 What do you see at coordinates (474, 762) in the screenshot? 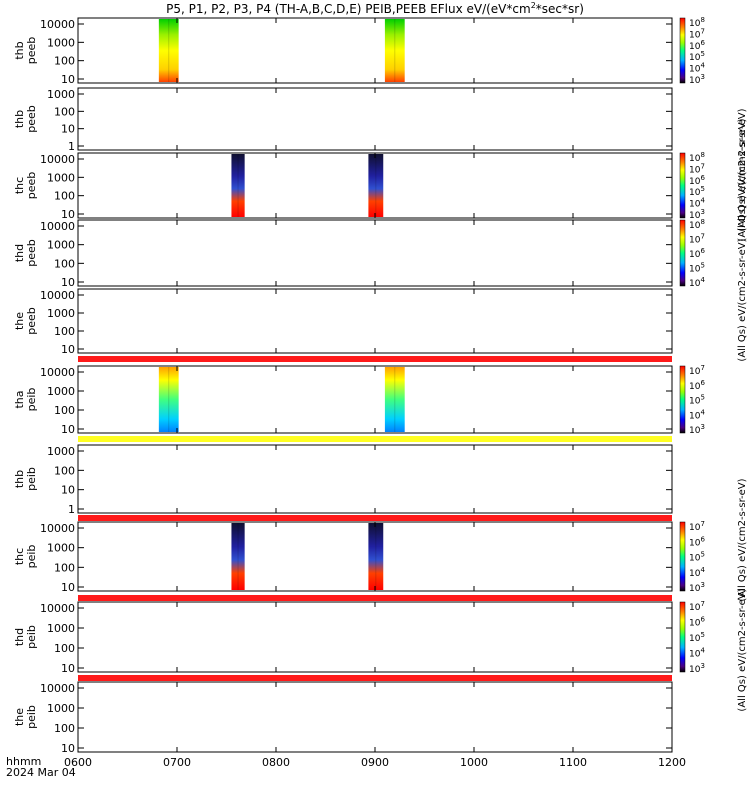
I see `x-tick-label: 1000` at bounding box center [474, 762].